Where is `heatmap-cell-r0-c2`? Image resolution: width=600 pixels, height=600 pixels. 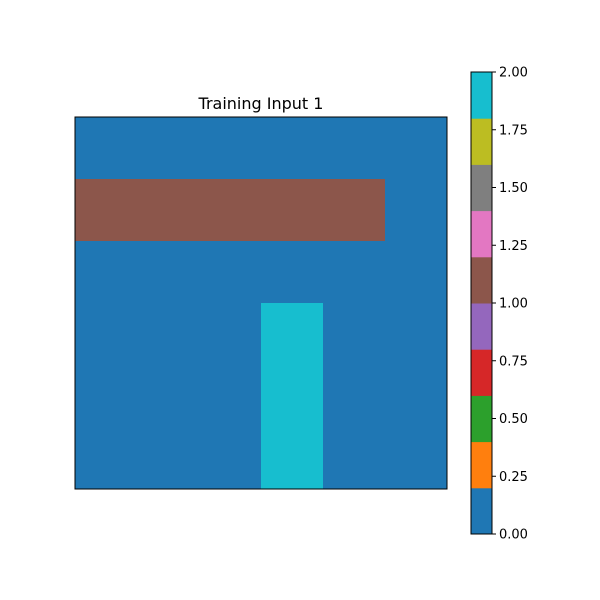 heatmap-cell-r0-c2 is located at coordinates (230, 148).